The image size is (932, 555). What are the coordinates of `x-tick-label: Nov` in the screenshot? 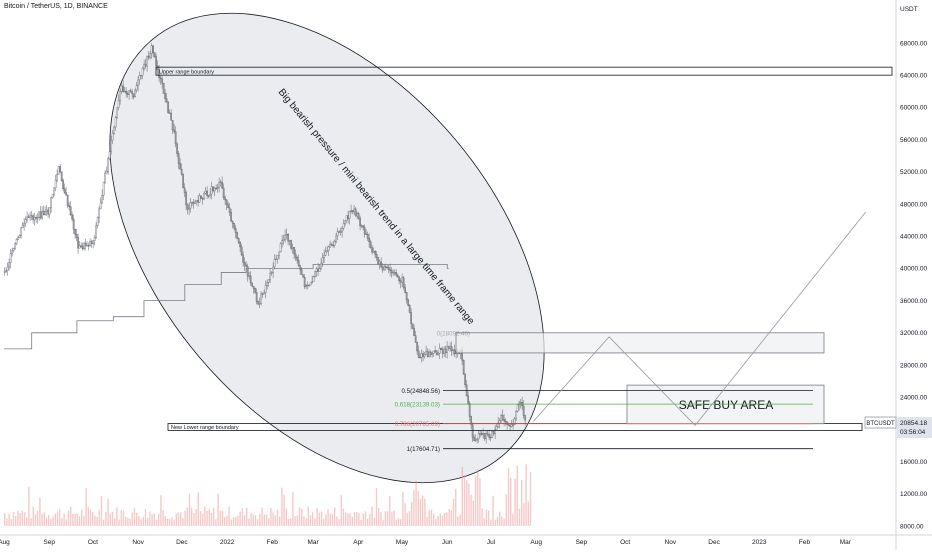 It's located at (138, 542).